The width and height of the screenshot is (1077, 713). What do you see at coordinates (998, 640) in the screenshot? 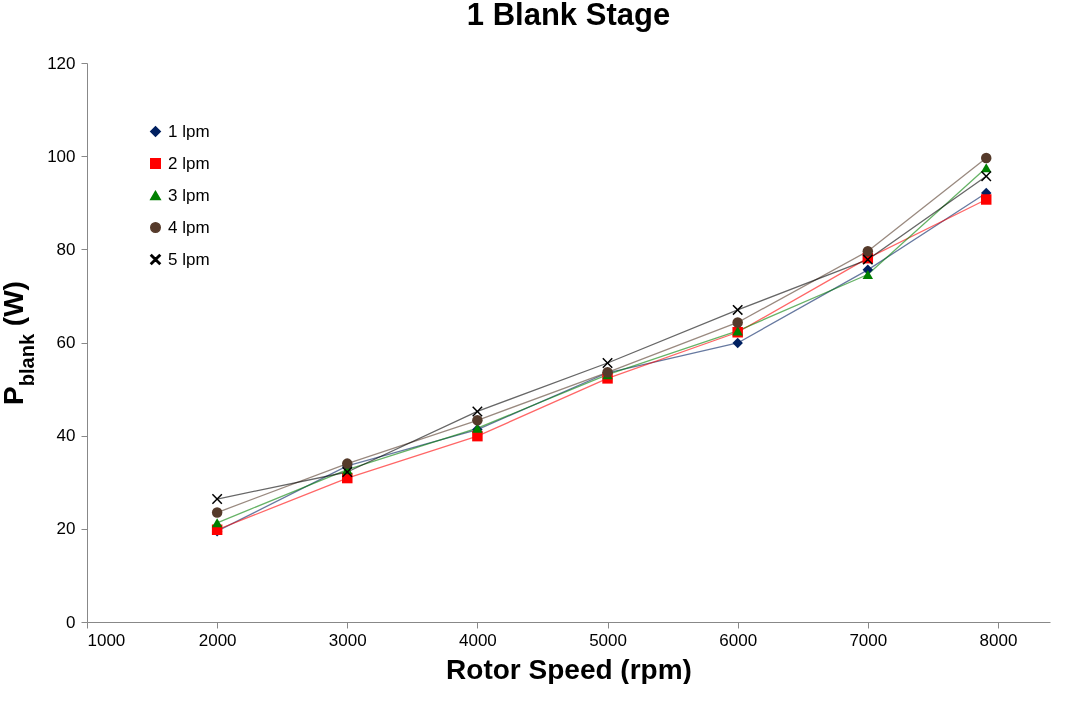
I see `x-tick-label: 8000` at bounding box center [998, 640].